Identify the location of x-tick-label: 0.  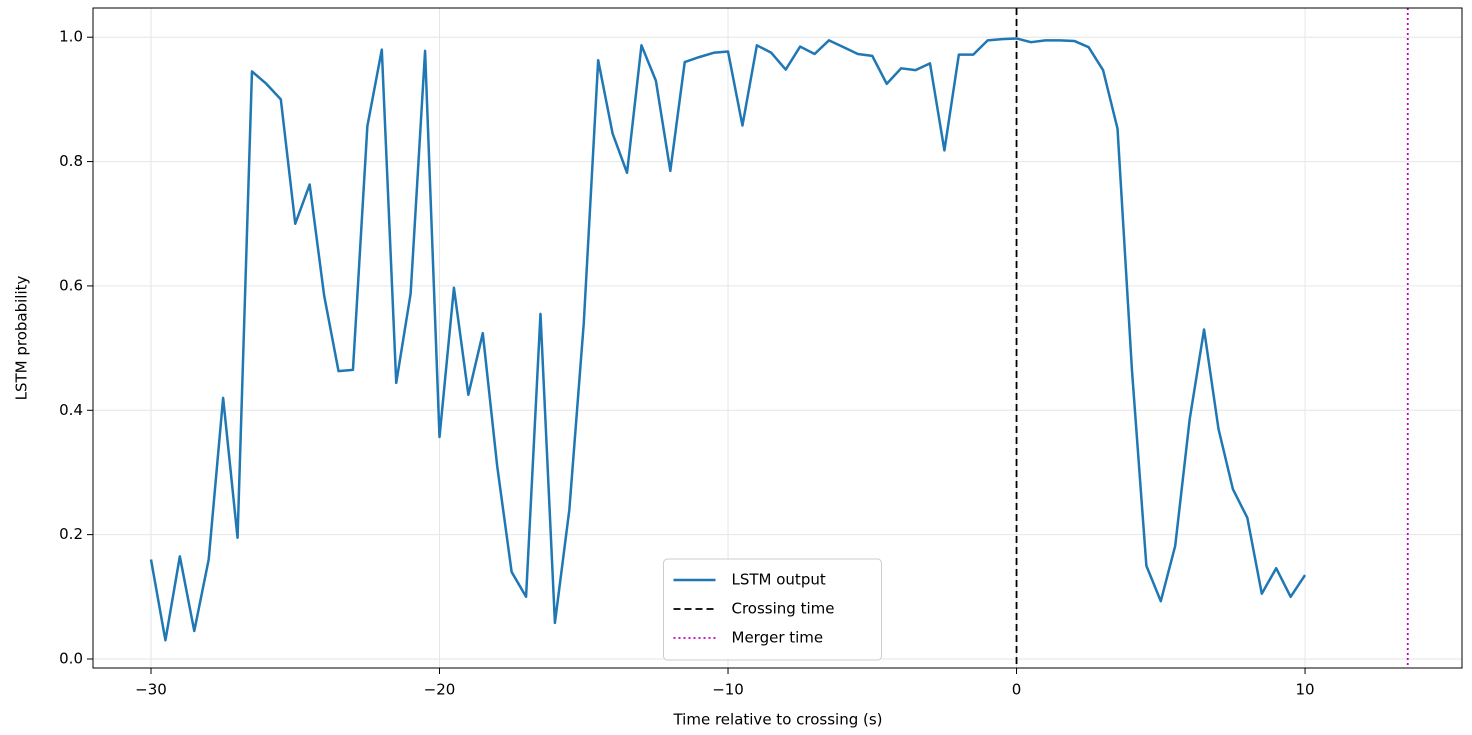
(1017, 690).